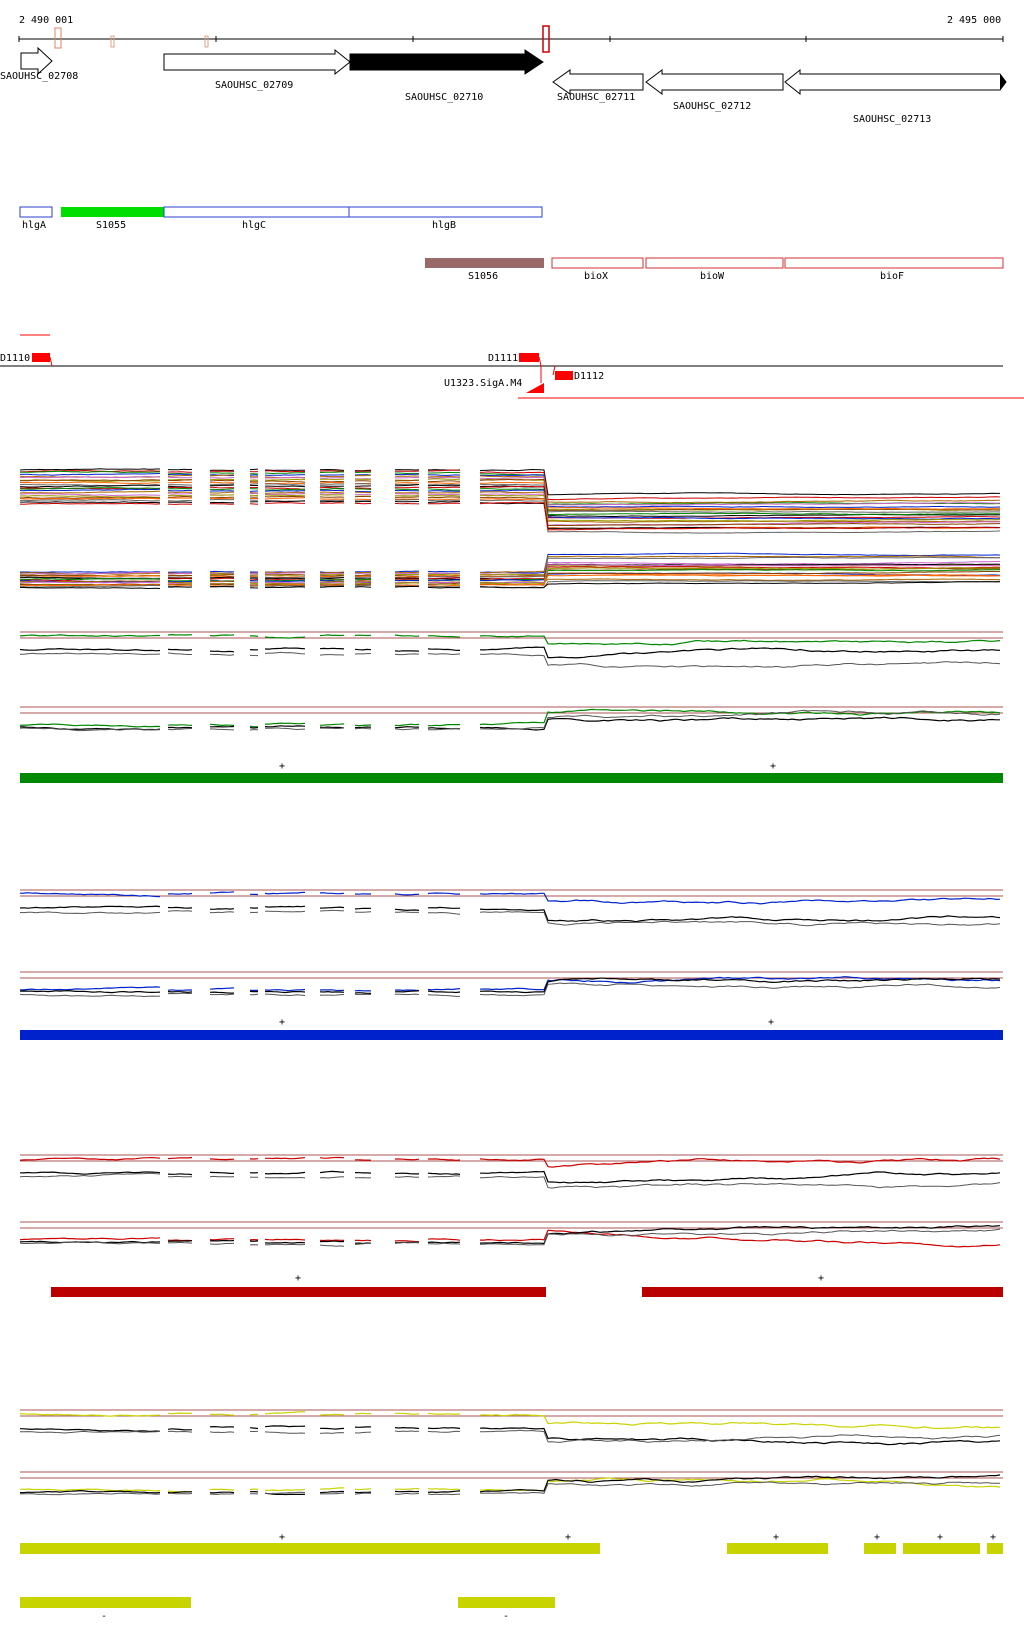 The height and width of the screenshot is (1640, 1024). Describe the element at coordinates (257, 69) in the screenshot. I see `gene-saouhsc-02709: SAOUHSC_02709` at that location.